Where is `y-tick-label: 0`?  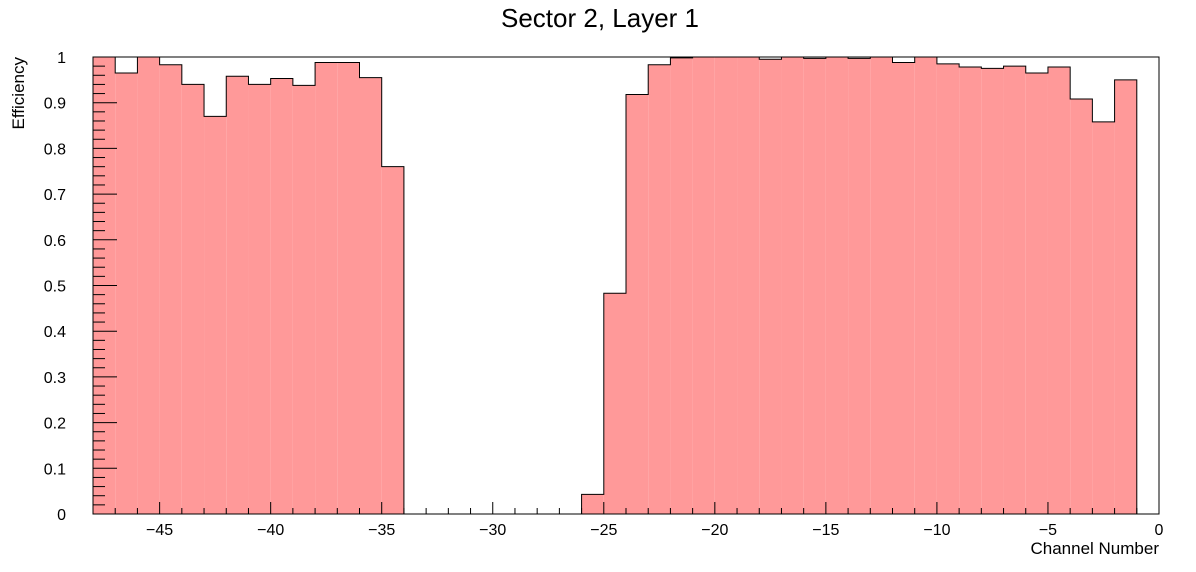 y-tick-label: 0 is located at coordinates (61, 515).